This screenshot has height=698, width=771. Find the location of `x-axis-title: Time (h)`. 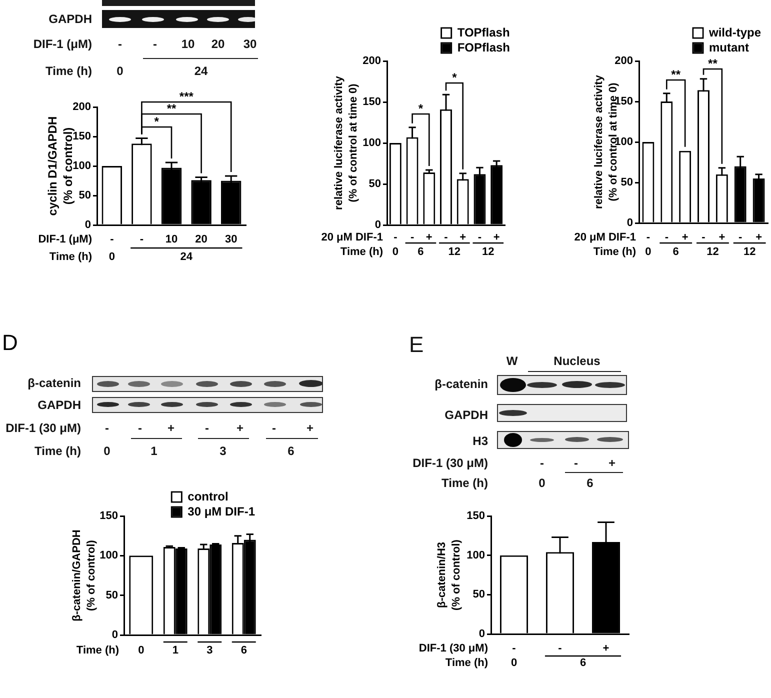

x-axis-title: Time (h) is located at coordinates (98, 650).